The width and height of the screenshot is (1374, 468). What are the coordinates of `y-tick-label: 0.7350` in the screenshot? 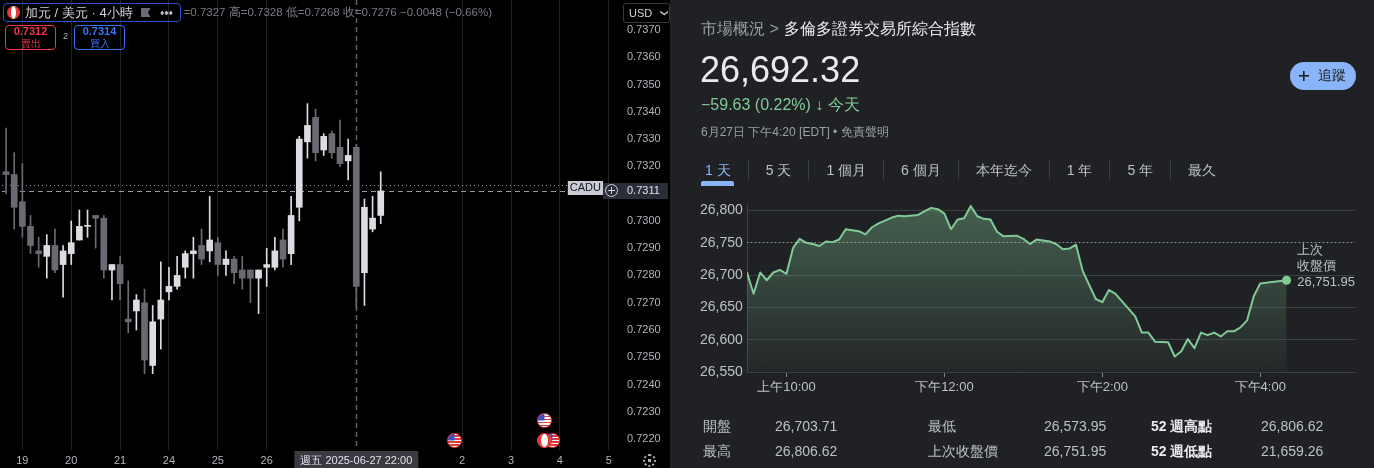 It's located at (644, 83).